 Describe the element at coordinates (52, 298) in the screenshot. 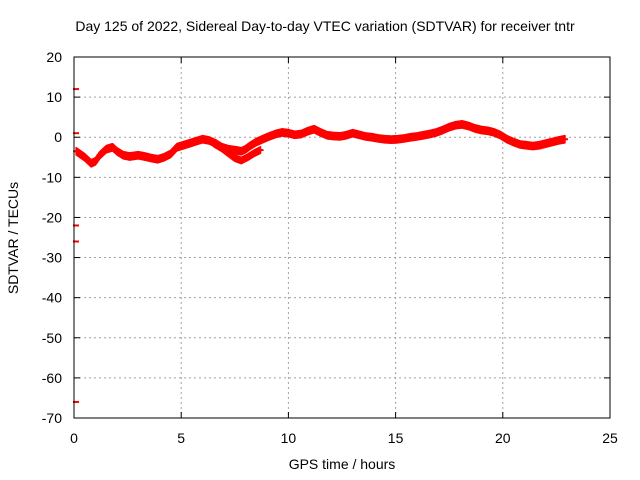

I see `y-tick-label: -40` at that location.